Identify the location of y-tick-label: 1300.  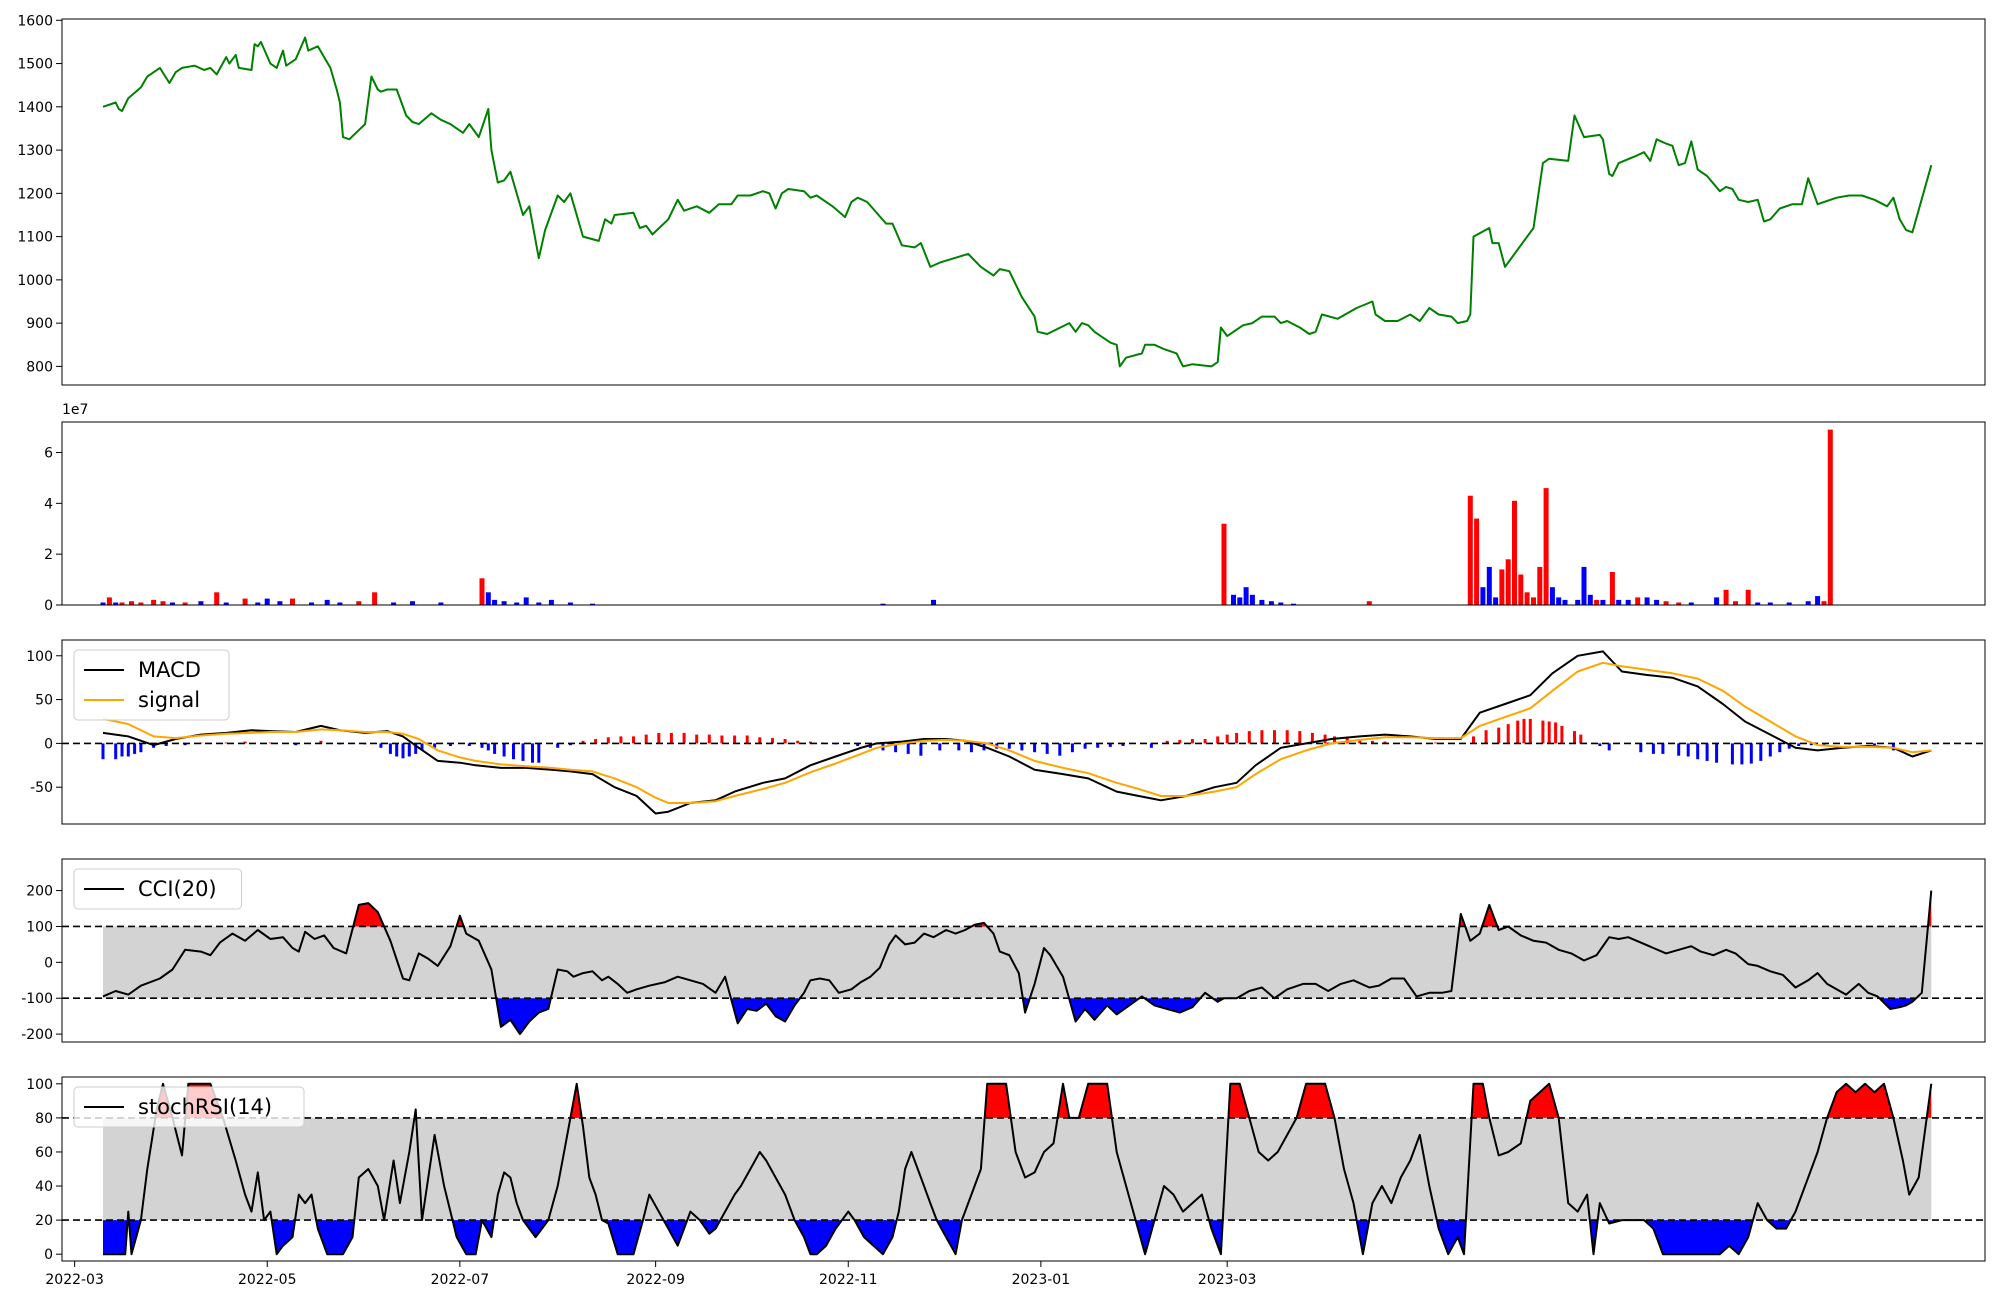
(35, 151).